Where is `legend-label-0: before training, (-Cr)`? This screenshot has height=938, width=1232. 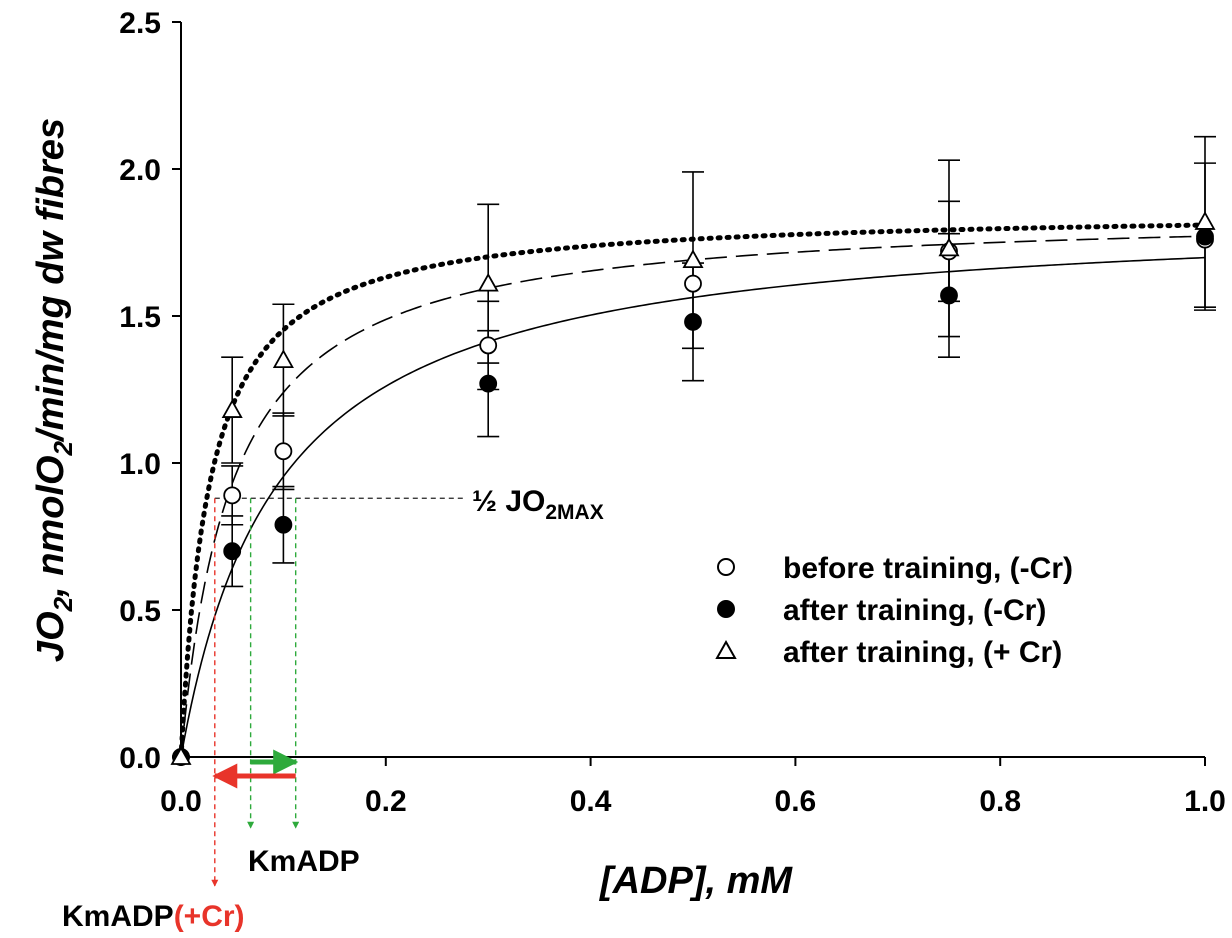
legend-label-0: before training, (-Cr) is located at coordinates (928, 568).